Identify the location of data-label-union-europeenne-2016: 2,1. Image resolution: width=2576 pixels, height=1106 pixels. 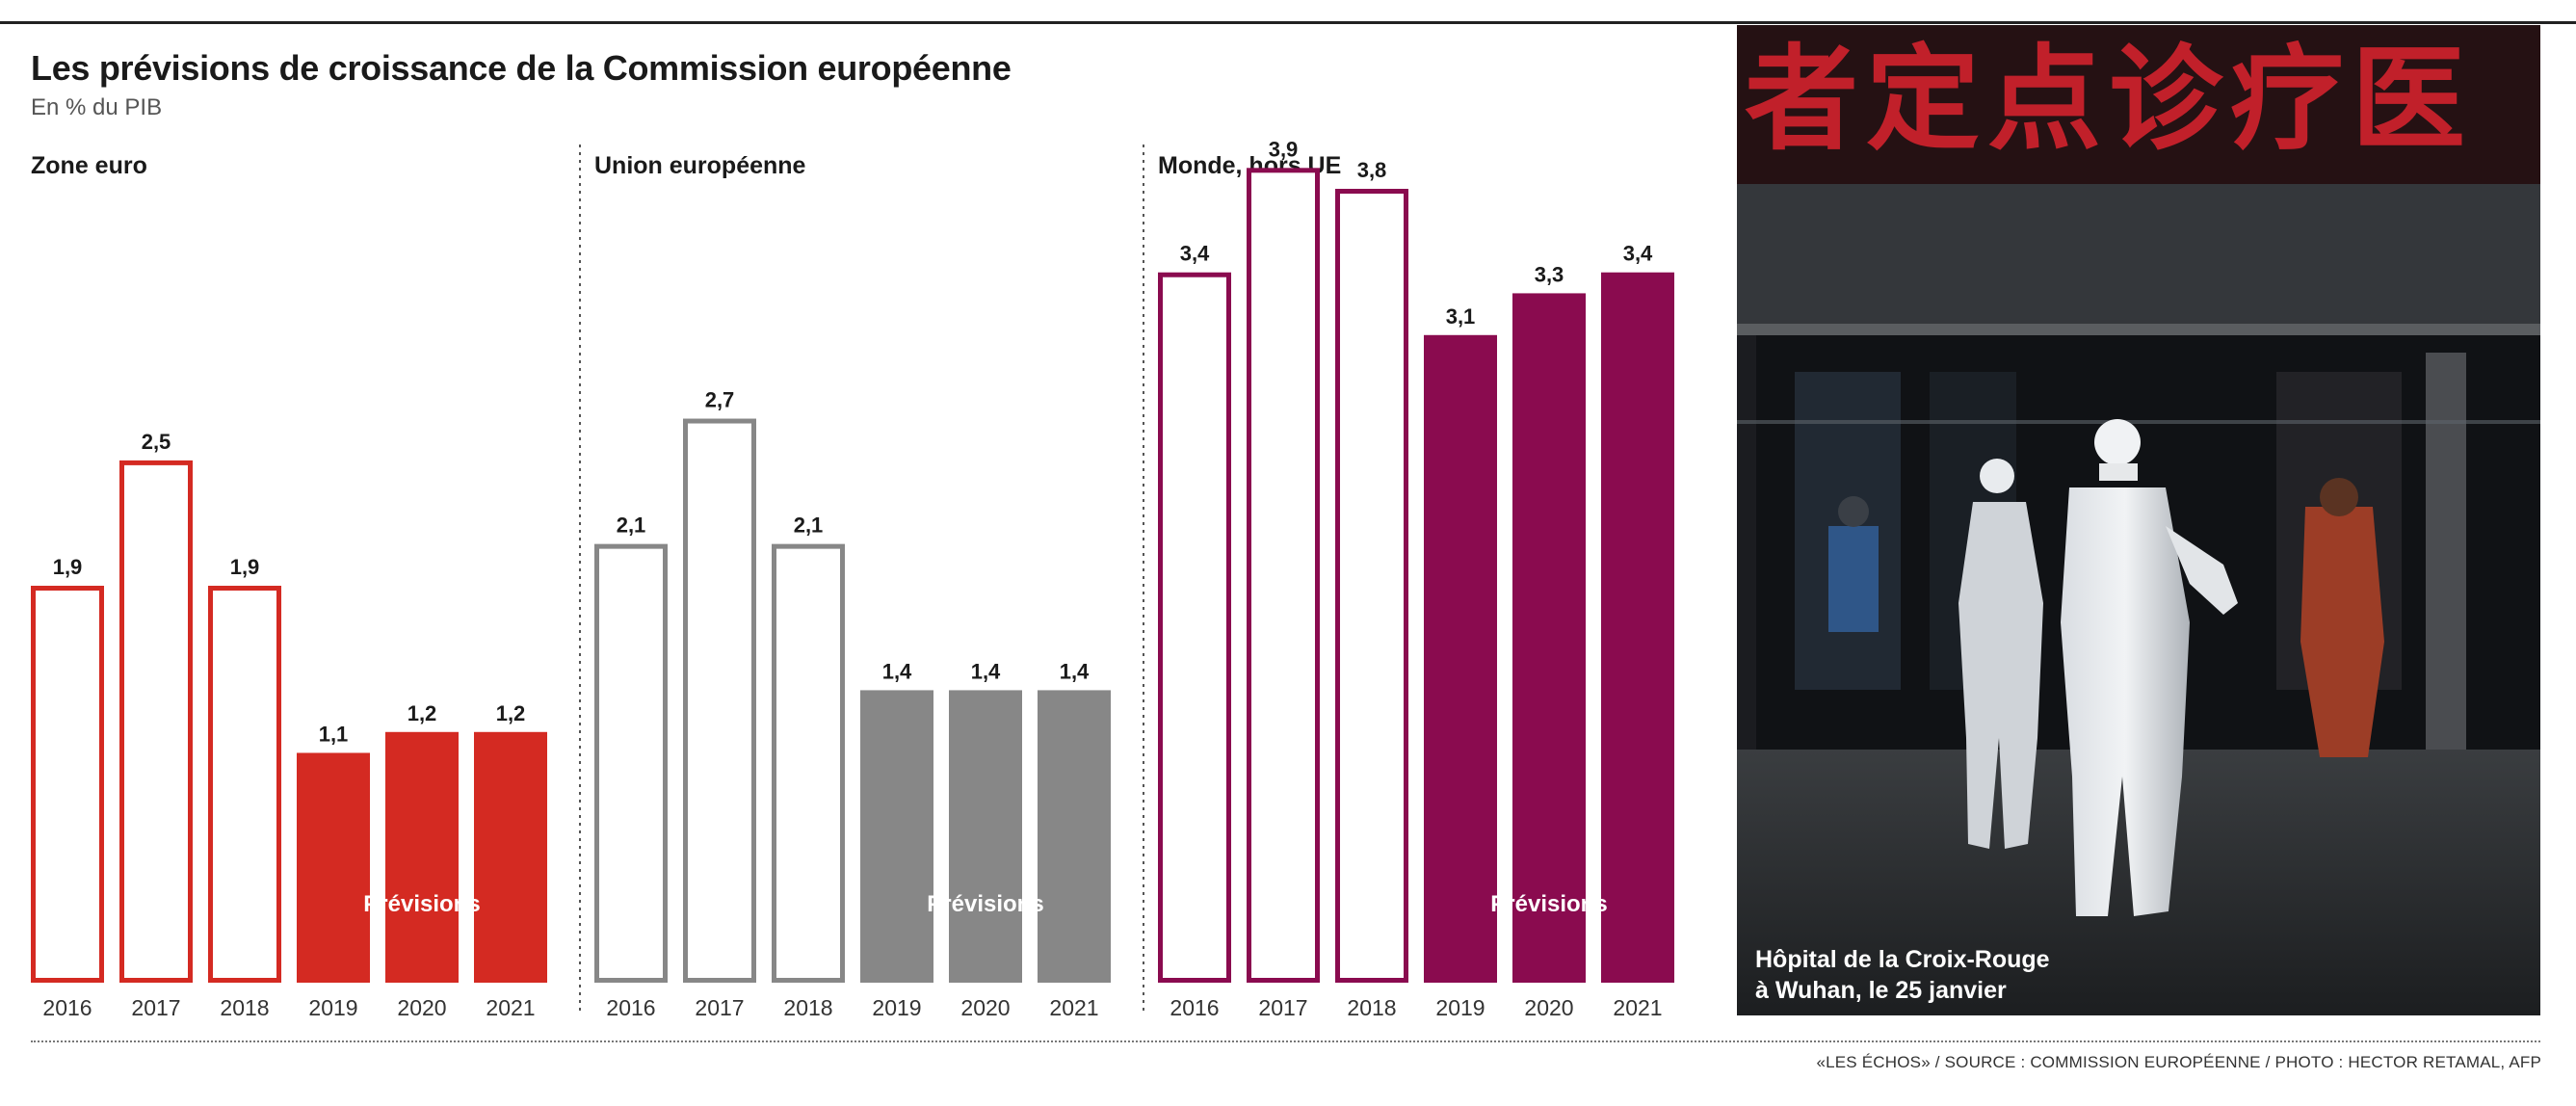
(631, 526).